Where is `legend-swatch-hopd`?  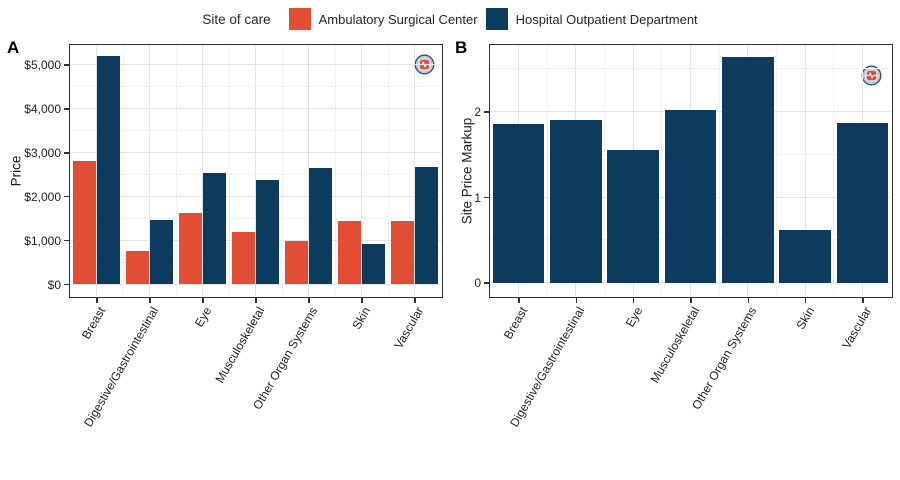 legend-swatch-hopd is located at coordinates (496, 19).